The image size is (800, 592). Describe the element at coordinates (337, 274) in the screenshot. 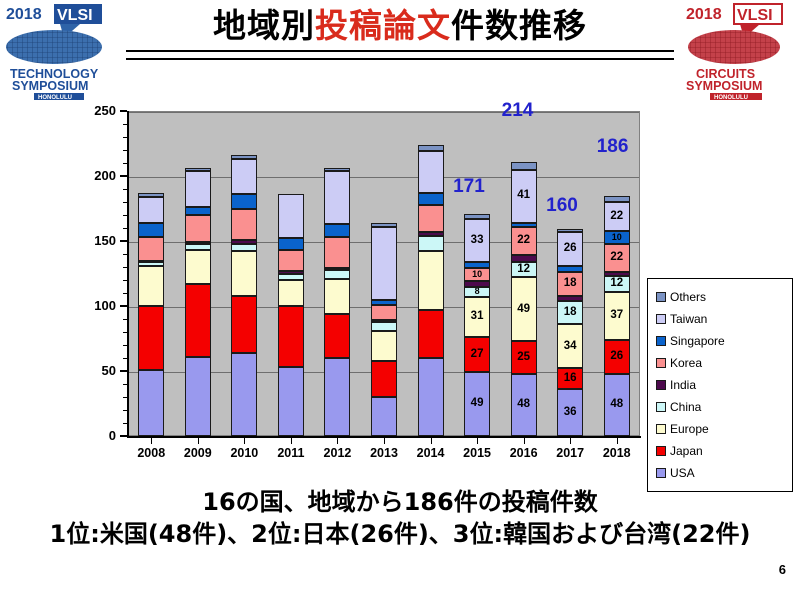

I see `bar-segment-china-2012` at that location.